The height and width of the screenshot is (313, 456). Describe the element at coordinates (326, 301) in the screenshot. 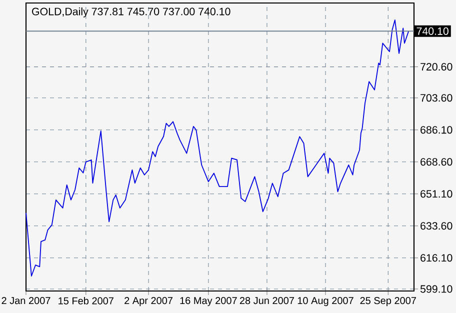

I see `x-tick-label: 10 Aug 2007` at that location.